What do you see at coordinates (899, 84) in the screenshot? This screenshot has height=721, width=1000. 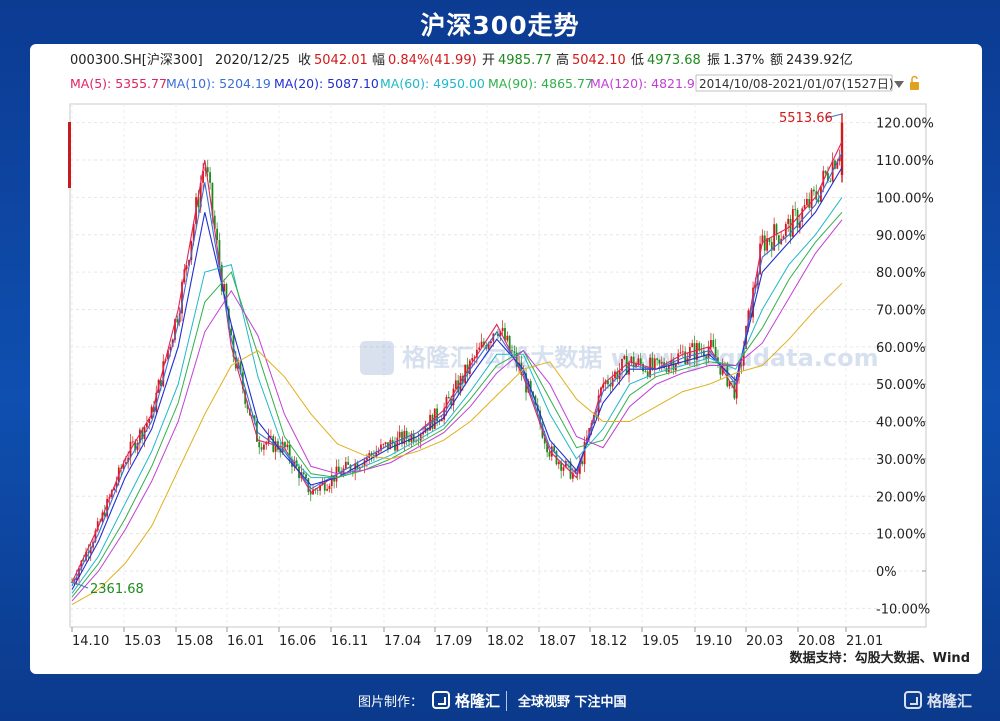 I see `dropdown-triangle-icon` at bounding box center [899, 84].